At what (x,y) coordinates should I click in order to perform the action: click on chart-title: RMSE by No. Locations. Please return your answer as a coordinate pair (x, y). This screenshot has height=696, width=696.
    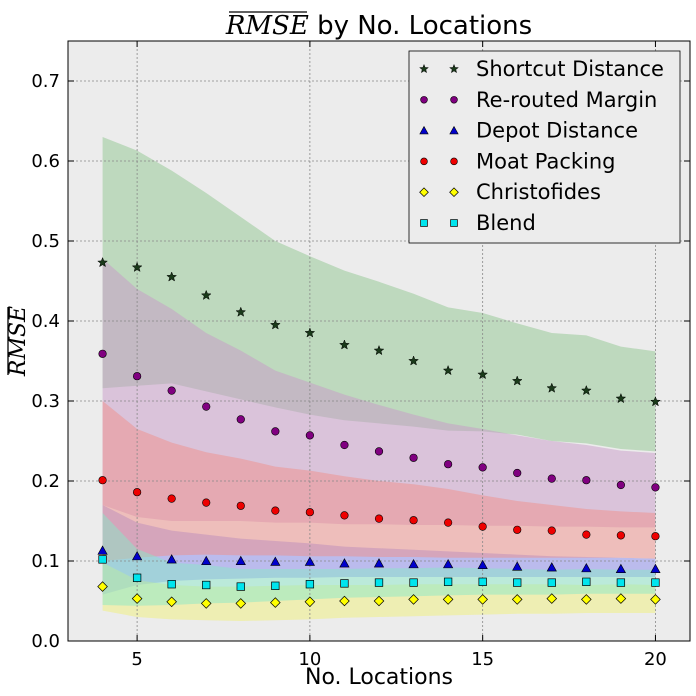
    Looking at the image, I should click on (378, 26).